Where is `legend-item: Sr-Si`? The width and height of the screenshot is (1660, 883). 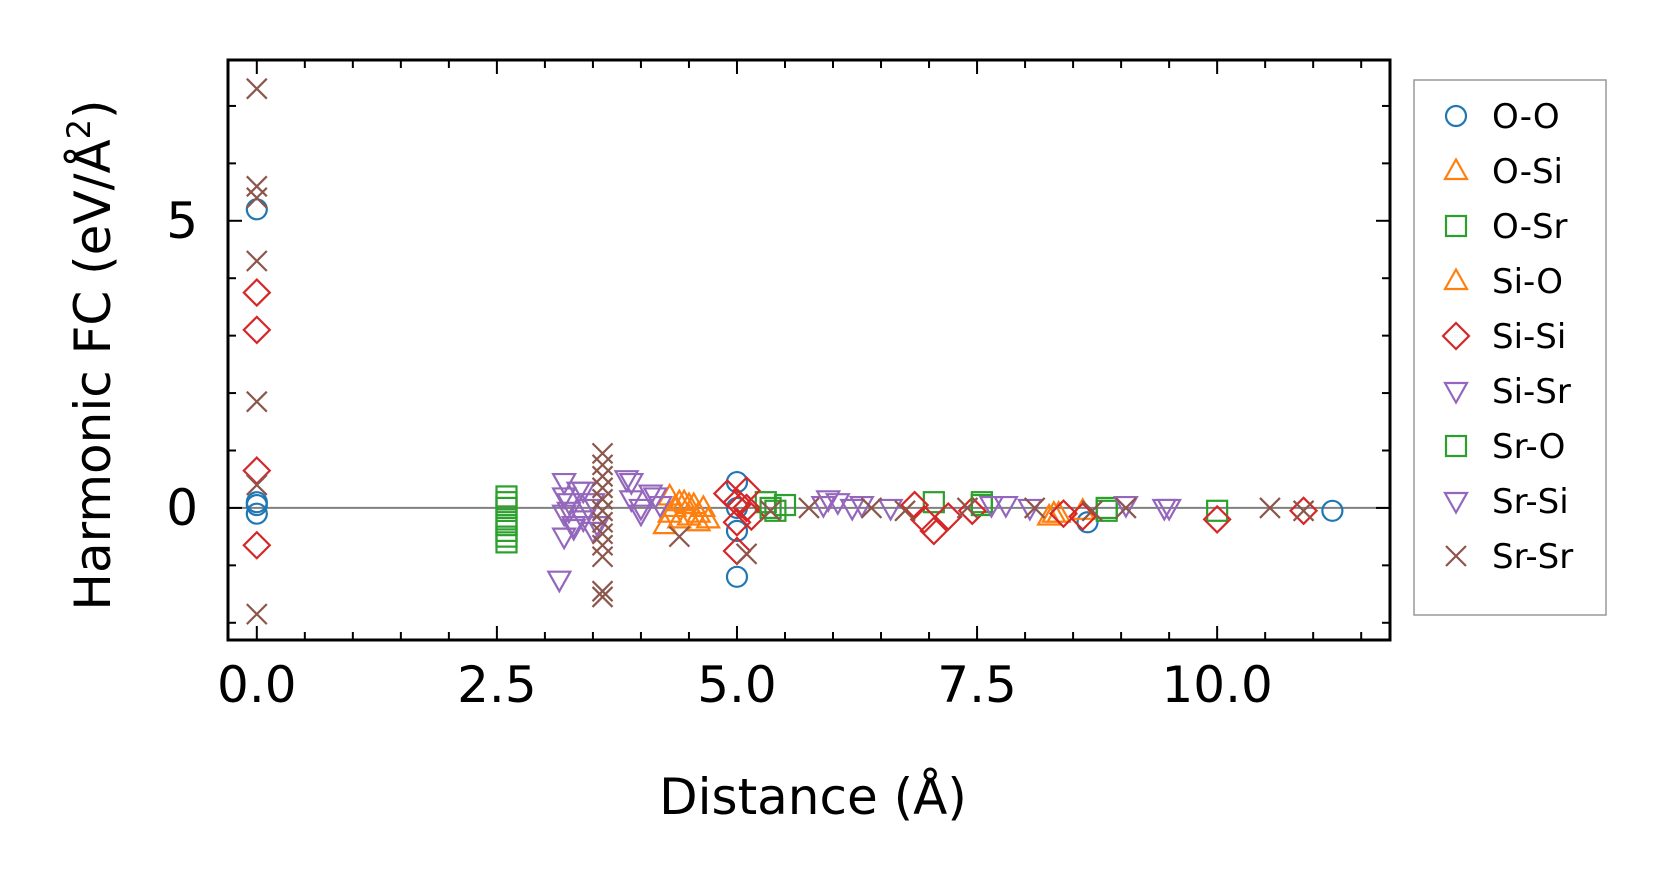
legend-item: Sr-Si is located at coordinates (1506, 502).